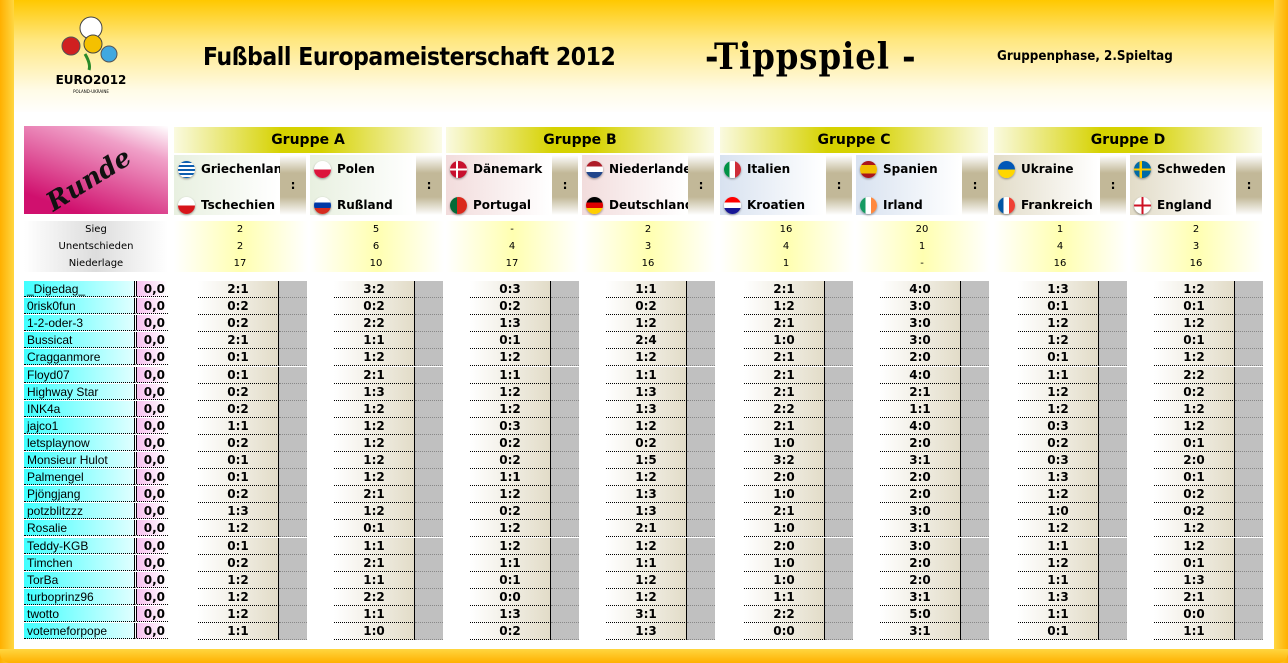  I want to click on tip-cell: 3:1, so click(920, 529).